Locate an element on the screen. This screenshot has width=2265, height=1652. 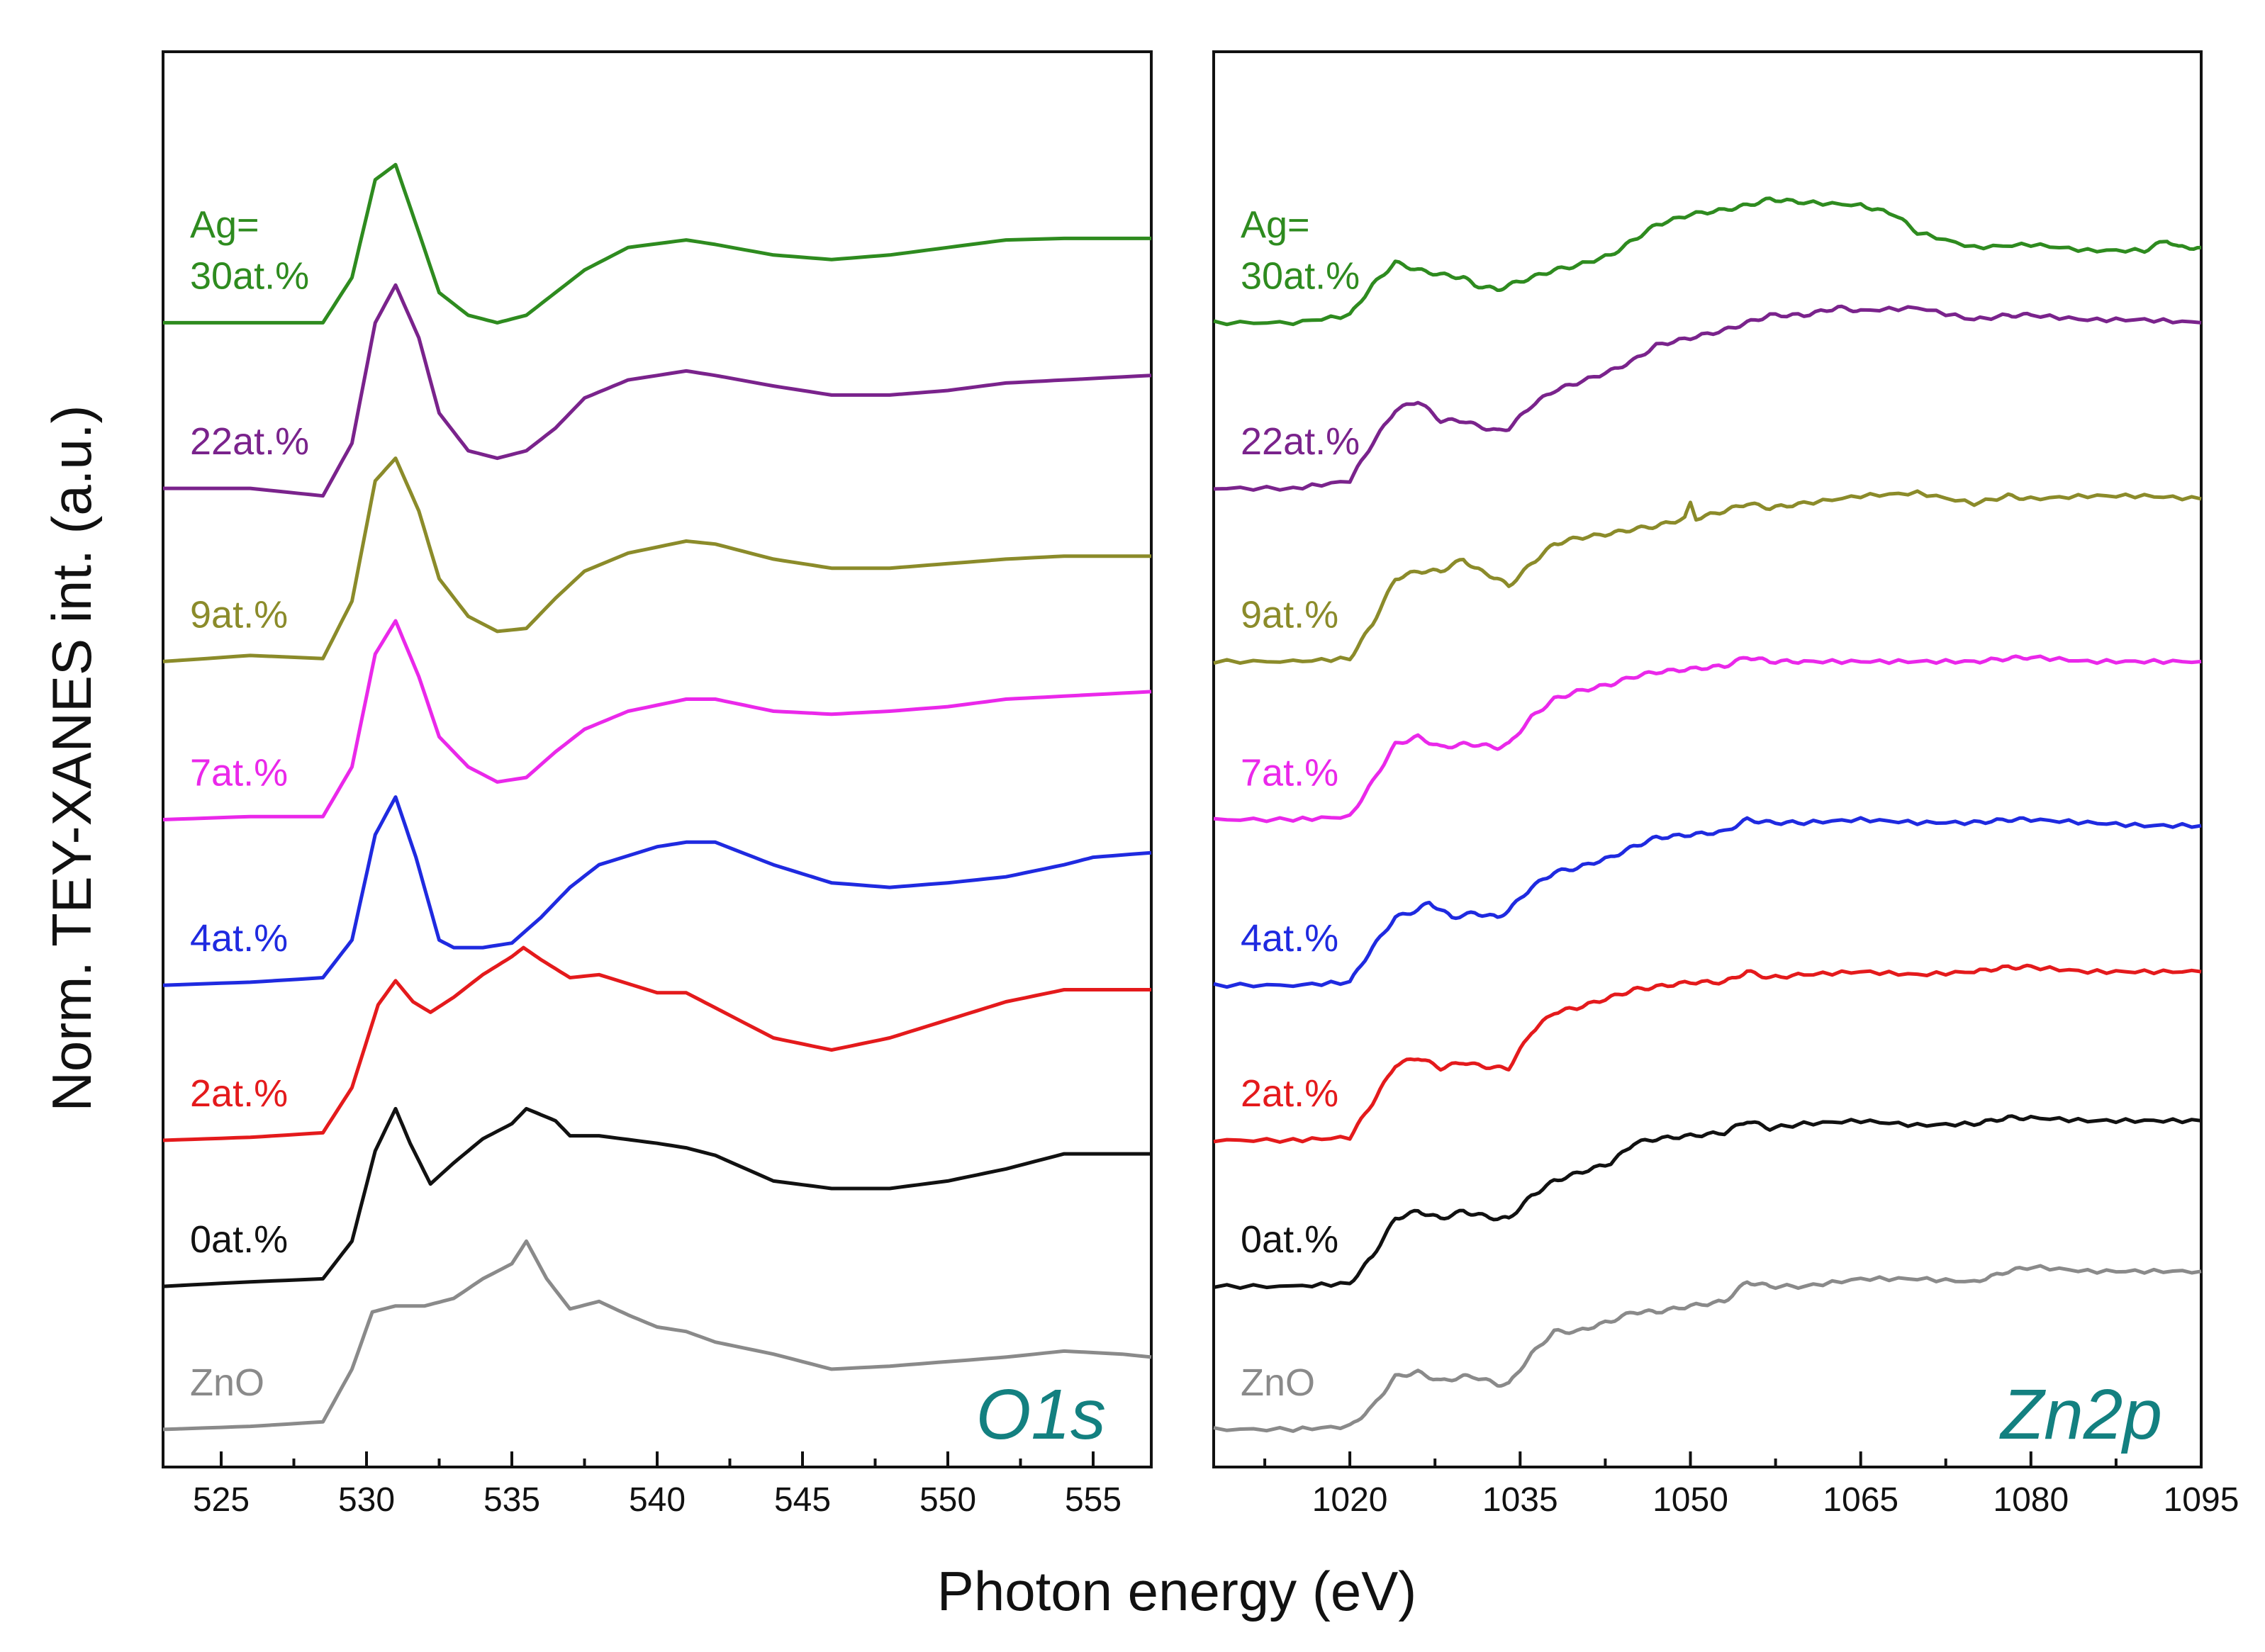
x-axis-title: Photon energy (eV) is located at coordinates (1177, 1591).